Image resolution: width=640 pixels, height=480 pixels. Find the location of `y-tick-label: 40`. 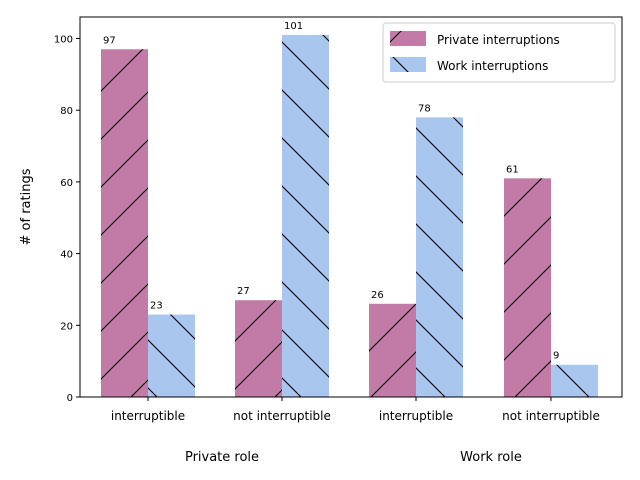

y-tick-label: 40 is located at coordinates (66, 255).